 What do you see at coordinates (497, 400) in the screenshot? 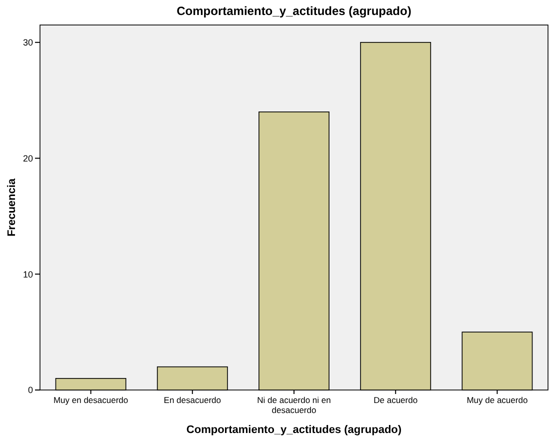
I see `x-tick-label: Muy de acuerdo` at bounding box center [497, 400].